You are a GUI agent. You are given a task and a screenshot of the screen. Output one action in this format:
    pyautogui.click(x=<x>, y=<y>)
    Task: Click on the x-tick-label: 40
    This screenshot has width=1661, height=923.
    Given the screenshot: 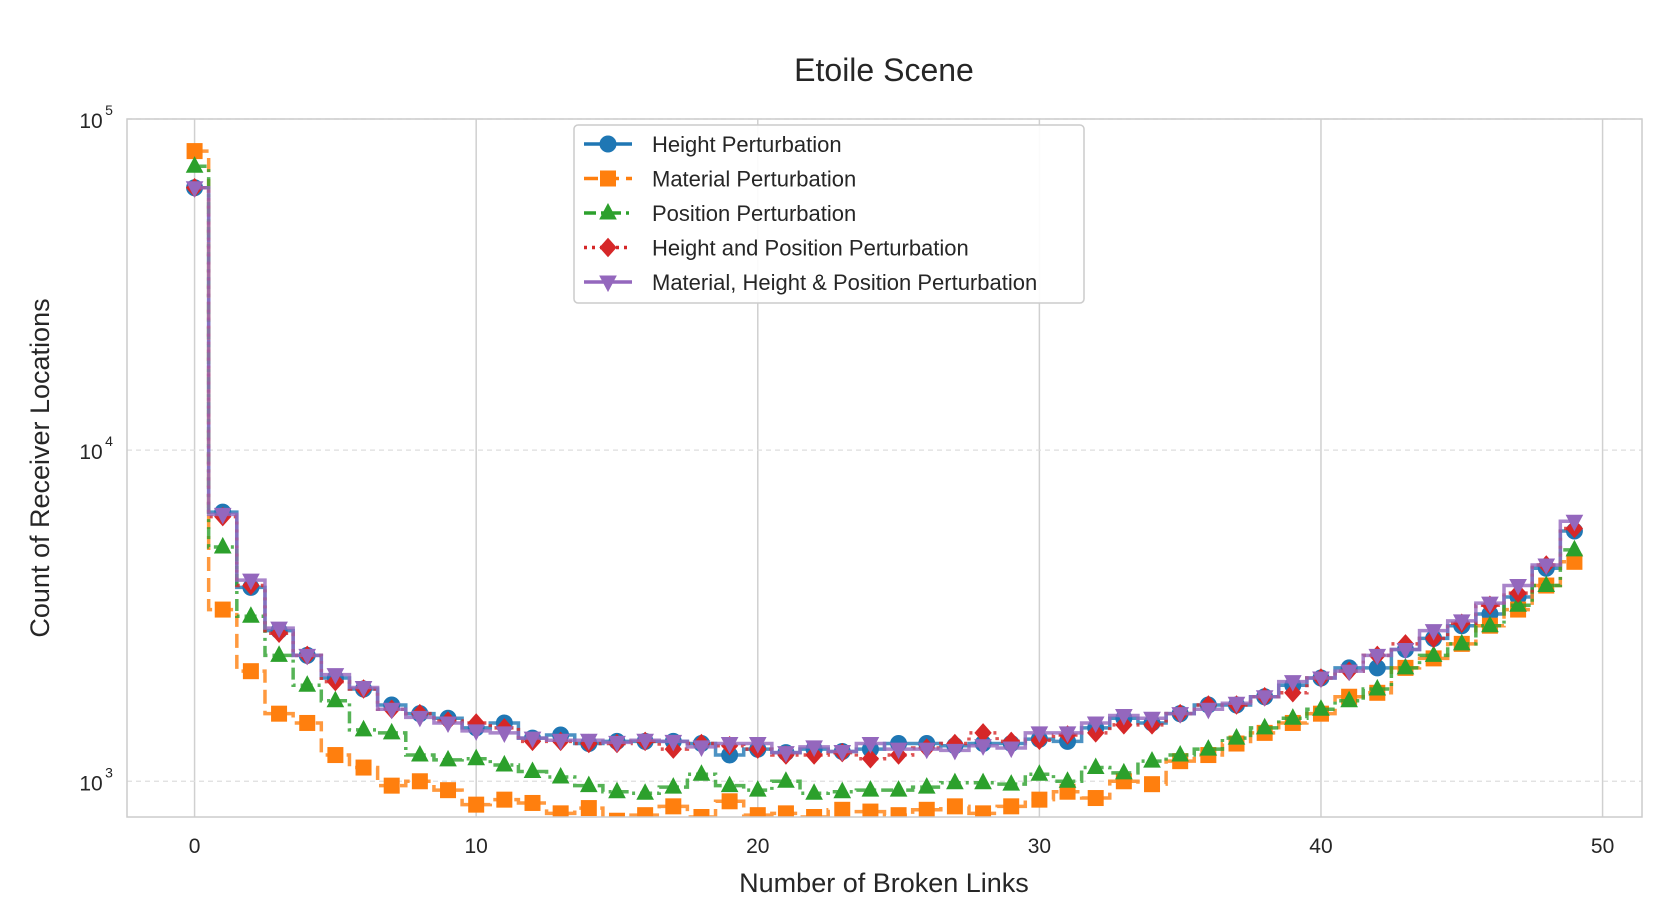 What is the action you would take?
    pyautogui.click(x=1320, y=846)
    